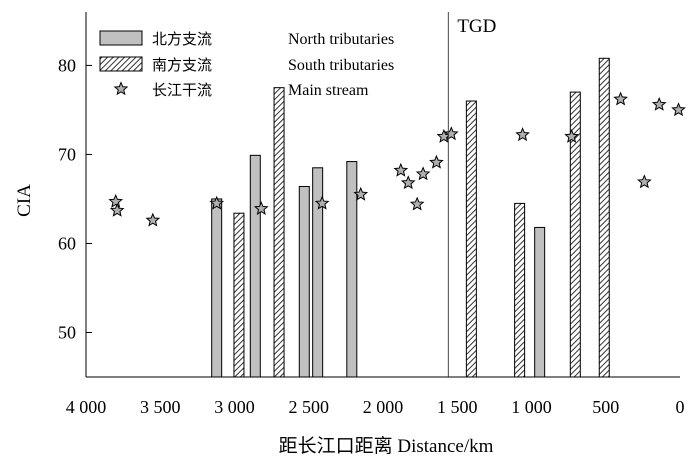 This screenshot has height=463, width=700. I want to click on x-tick-label: 1 500, so click(457, 407).